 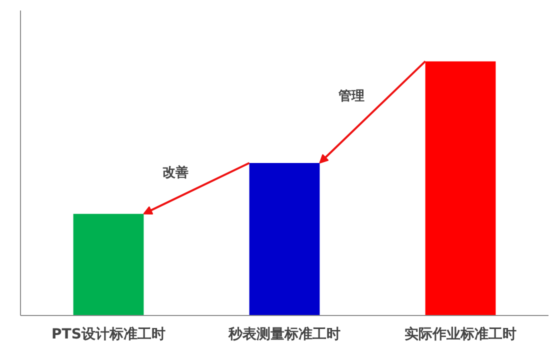 I want to click on x-tick-label: 实际作业标准工时, so click(x=460, y=334).